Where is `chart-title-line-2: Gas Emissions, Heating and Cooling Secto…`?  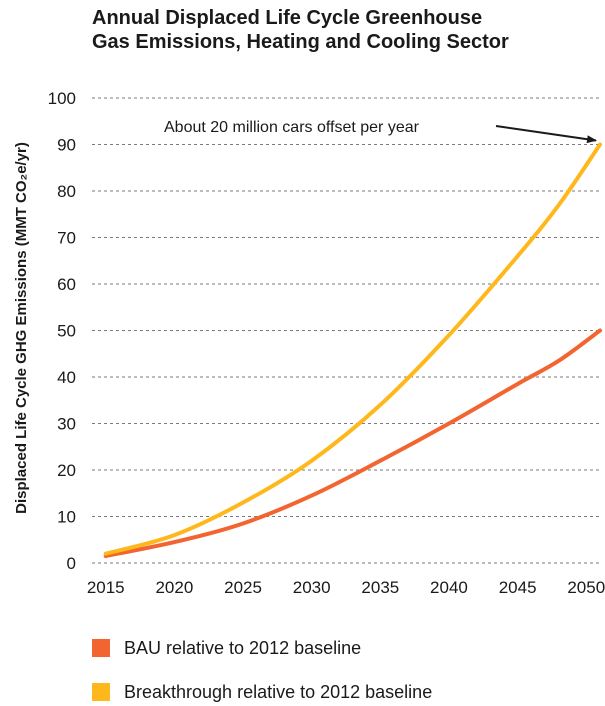 chart-title-line-2: Gas Emissions, Heating and Cooling Secto… is located at coordinates (300, 42).